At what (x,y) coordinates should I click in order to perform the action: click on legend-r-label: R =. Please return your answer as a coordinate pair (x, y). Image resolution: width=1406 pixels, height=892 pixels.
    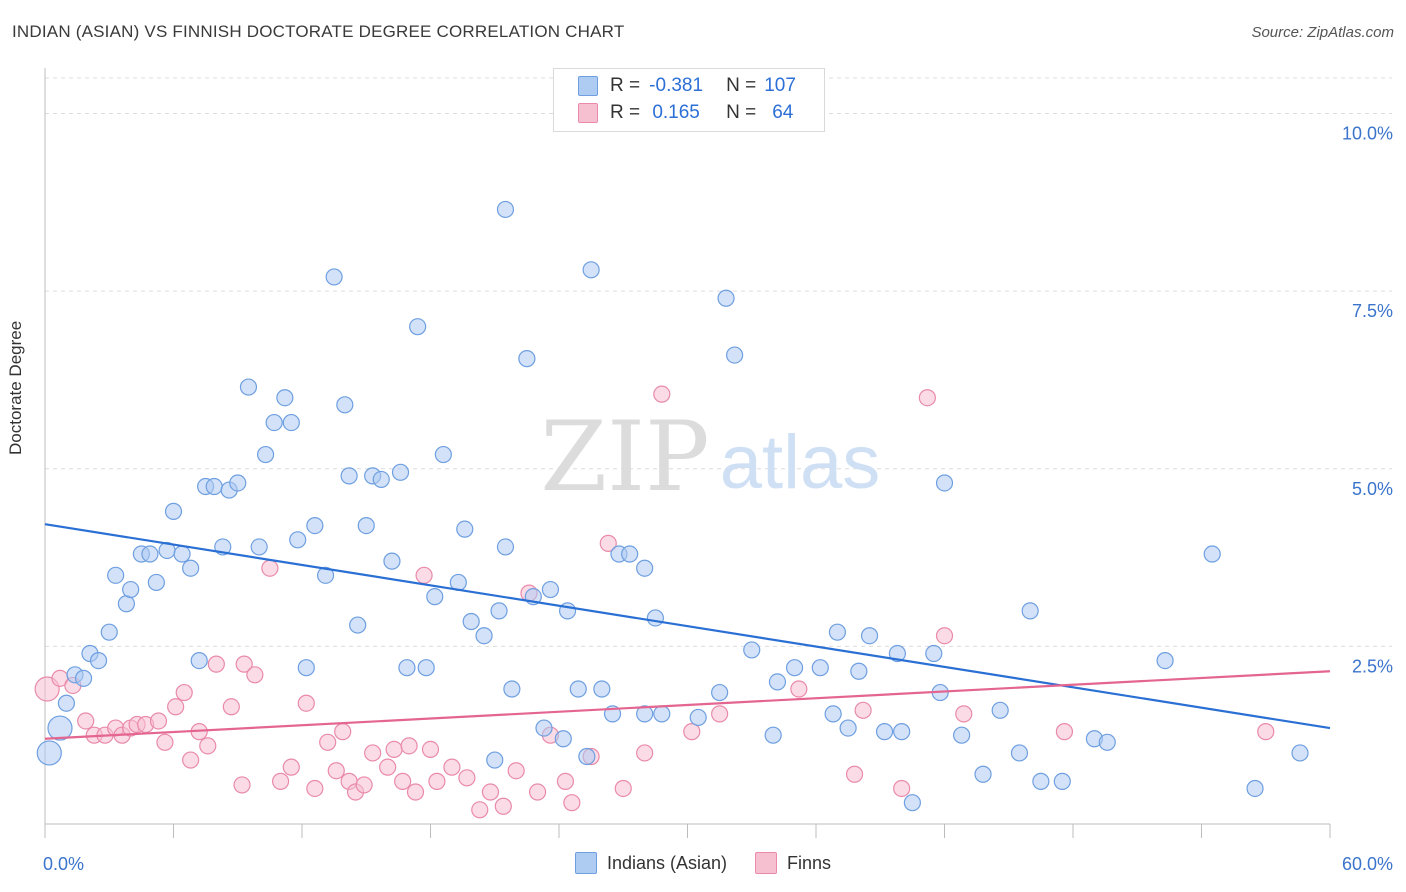
    Looking at the image, I should click on (625, 85).